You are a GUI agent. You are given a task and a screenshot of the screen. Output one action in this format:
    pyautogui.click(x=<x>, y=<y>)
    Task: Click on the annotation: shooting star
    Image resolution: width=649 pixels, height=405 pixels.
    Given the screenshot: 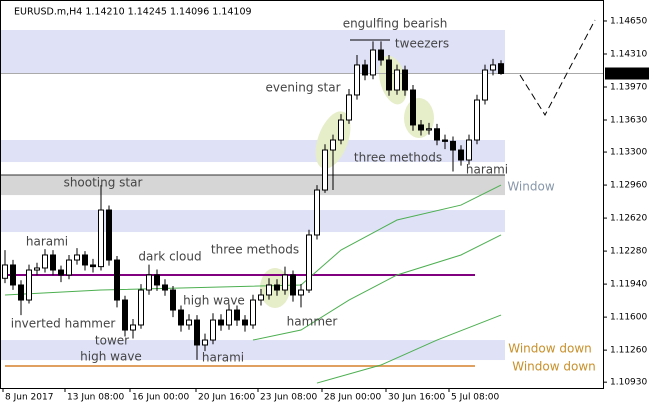 What is the action you would take?
    pyautogui.click(x=103, y=183)
    